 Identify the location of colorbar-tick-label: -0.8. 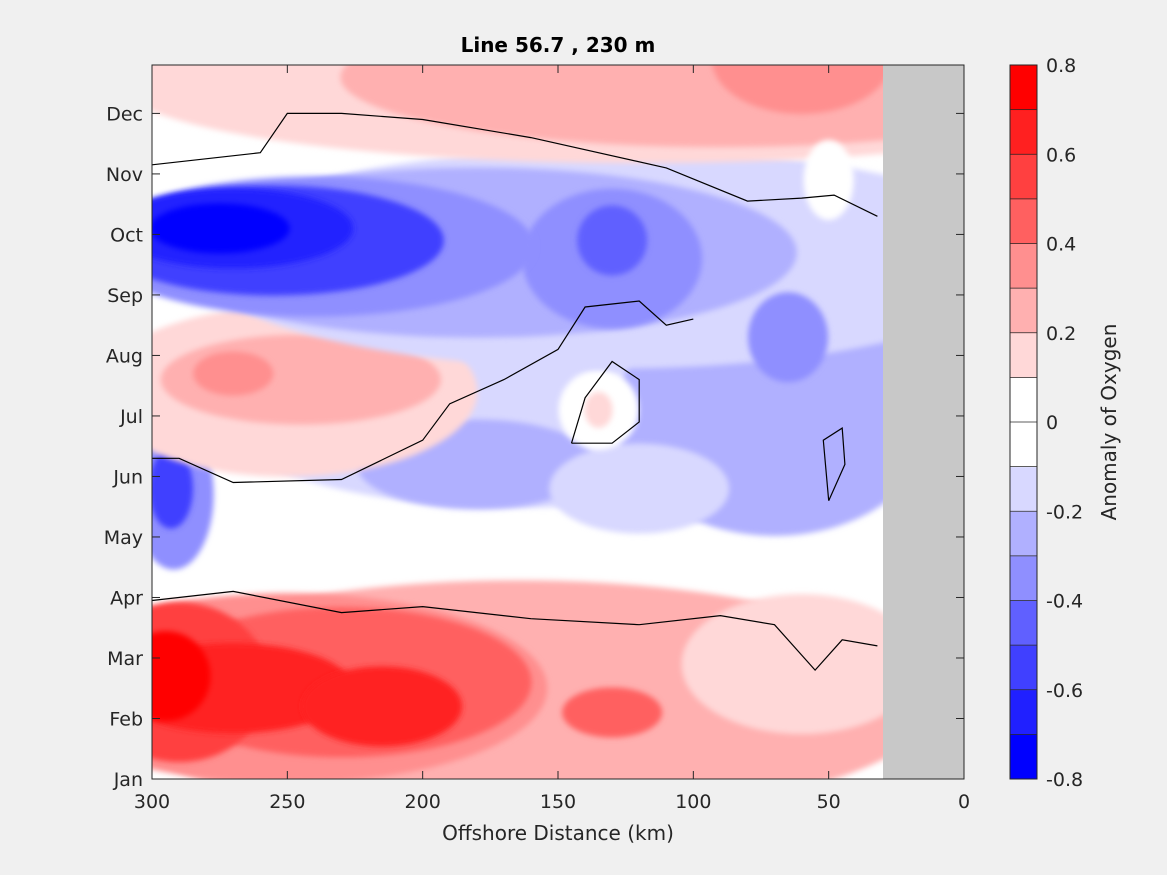
(1064, 780).